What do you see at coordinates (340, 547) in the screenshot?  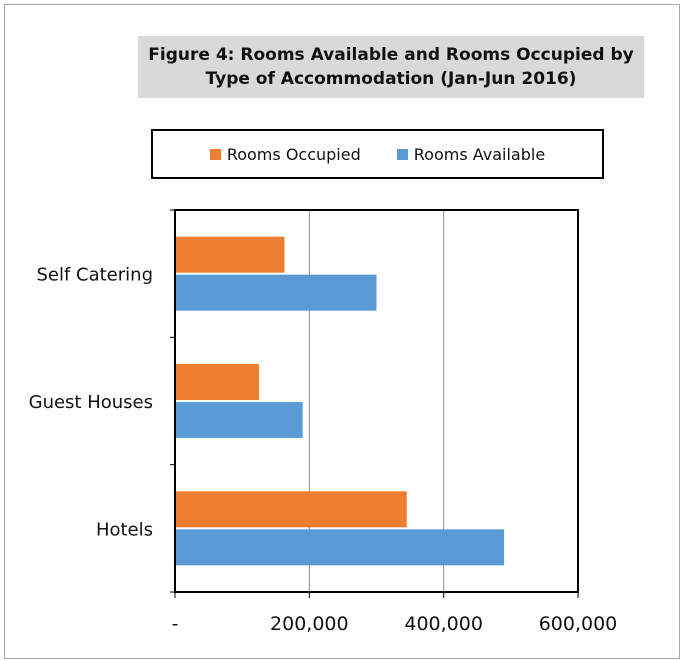 I see `bar-rooms-available-hotels` at bounding box center [340, 547].